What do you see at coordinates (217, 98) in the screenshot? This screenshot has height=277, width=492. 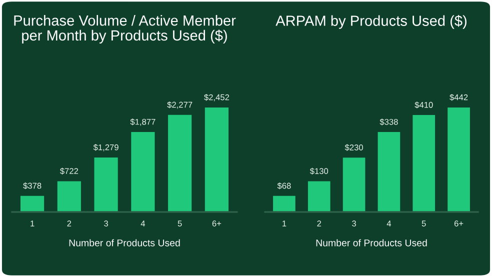 I see `data-label: $2,452` at bounding box center [217, 98].